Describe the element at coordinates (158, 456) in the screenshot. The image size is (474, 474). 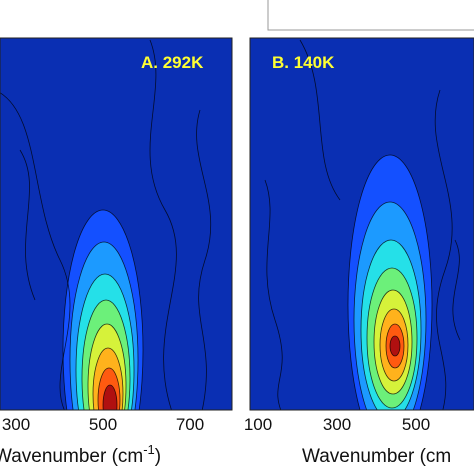
I see `panel-a-x-axis-title-suffix: )` at that location.